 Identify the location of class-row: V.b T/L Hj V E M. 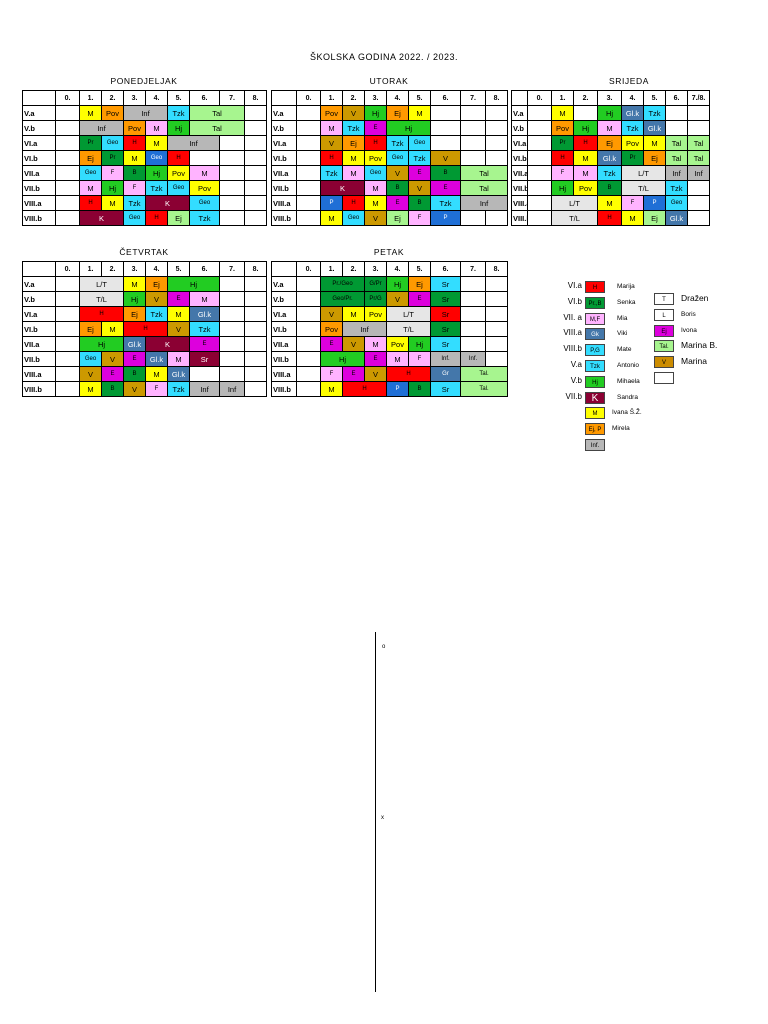
(144, 299).